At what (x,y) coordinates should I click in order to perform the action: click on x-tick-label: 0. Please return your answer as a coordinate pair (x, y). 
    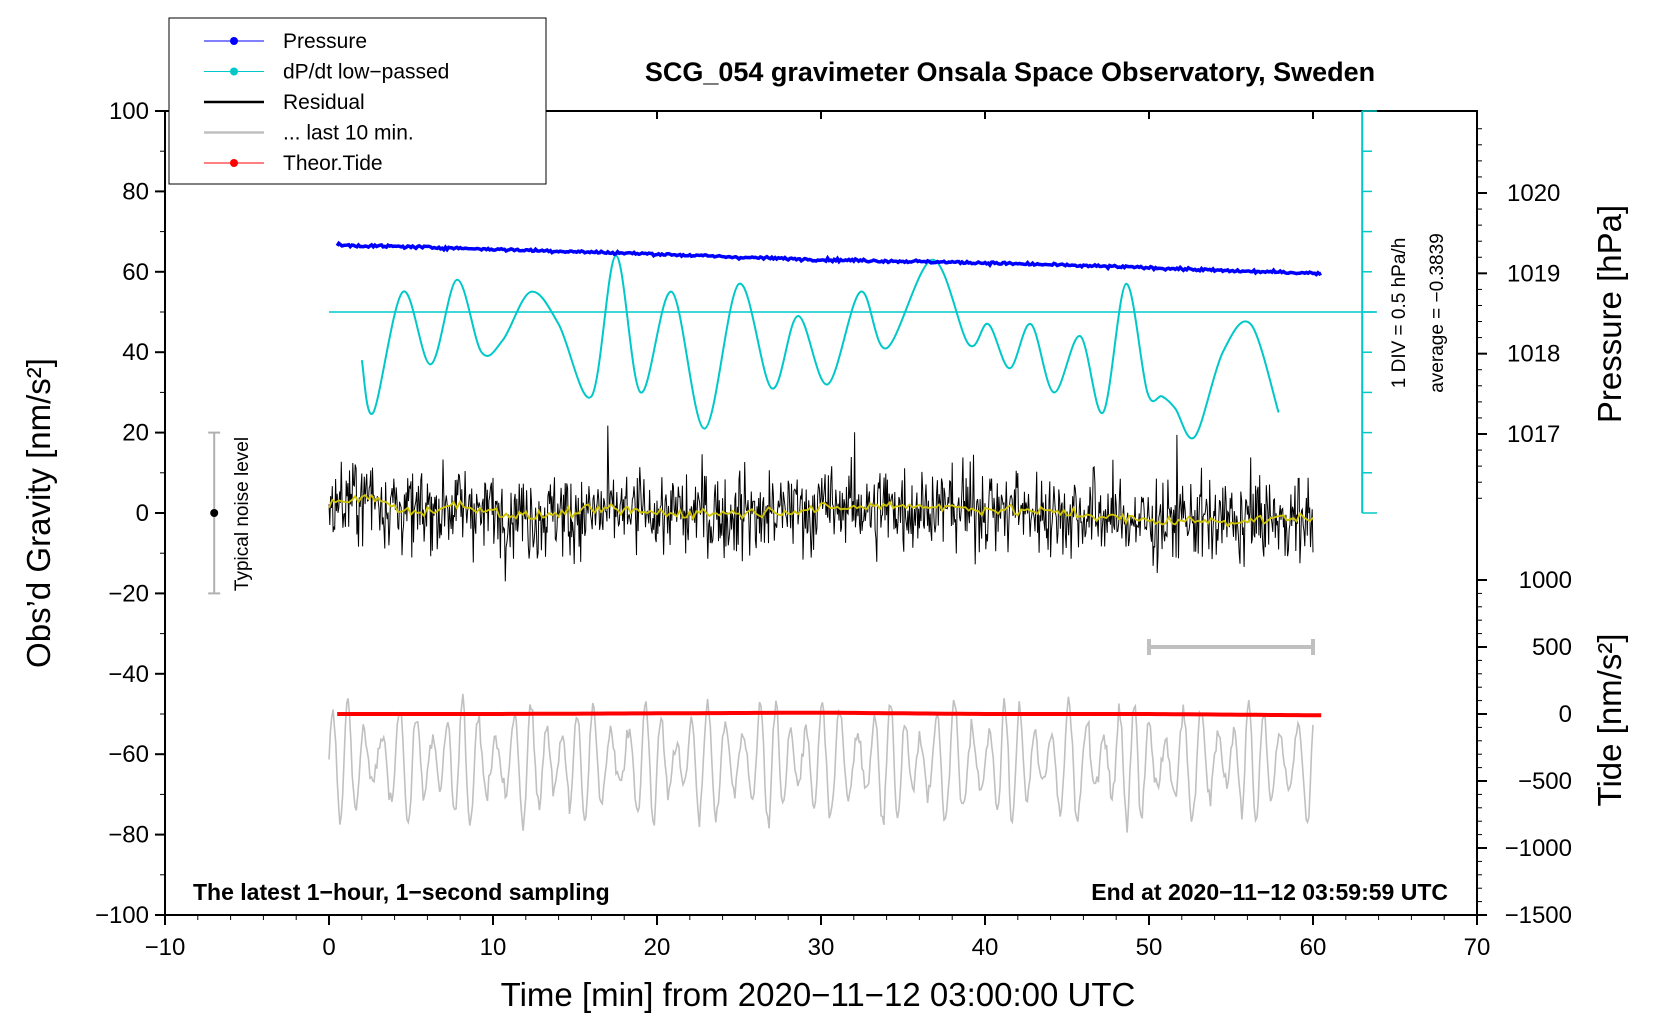
    Looking at the image, I should click on (328, 947).